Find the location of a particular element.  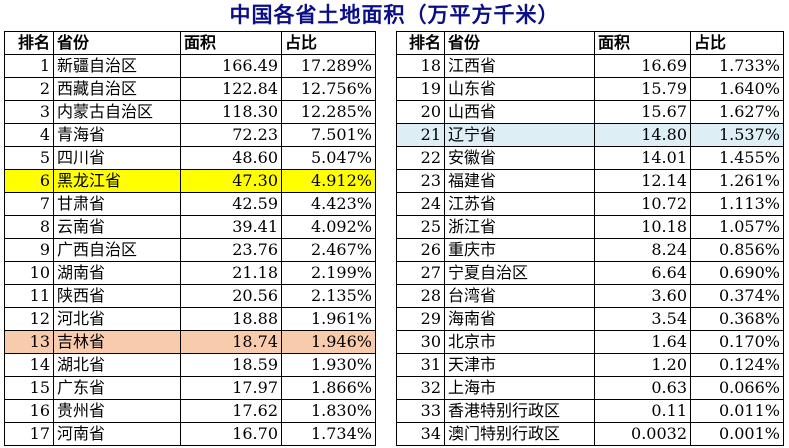

province-cell: 台湾省 is located at coordinates (519, 296).